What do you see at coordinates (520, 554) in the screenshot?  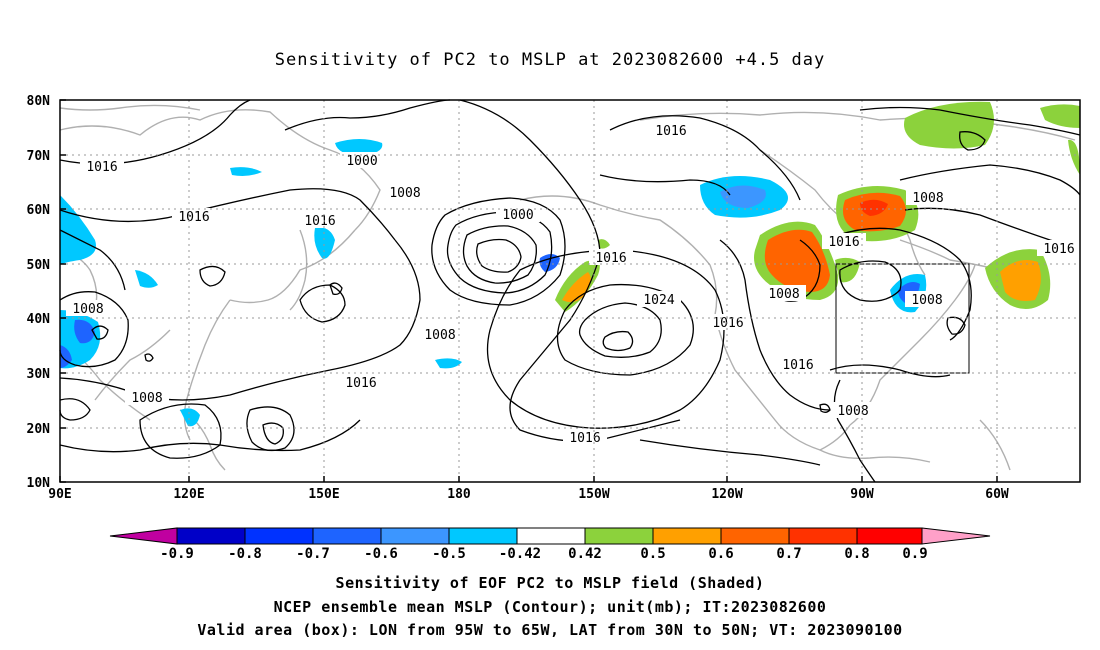 I see `colorbar-label: -0.42` at bounding box center [520, 554].